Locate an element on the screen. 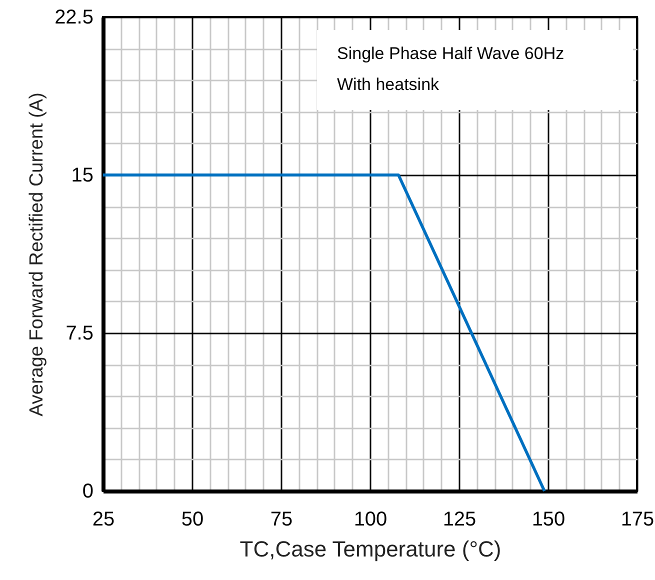 This screenshot has width=655, height=580. y-tick-label: 22.5 is located at coordinates (74, 17).